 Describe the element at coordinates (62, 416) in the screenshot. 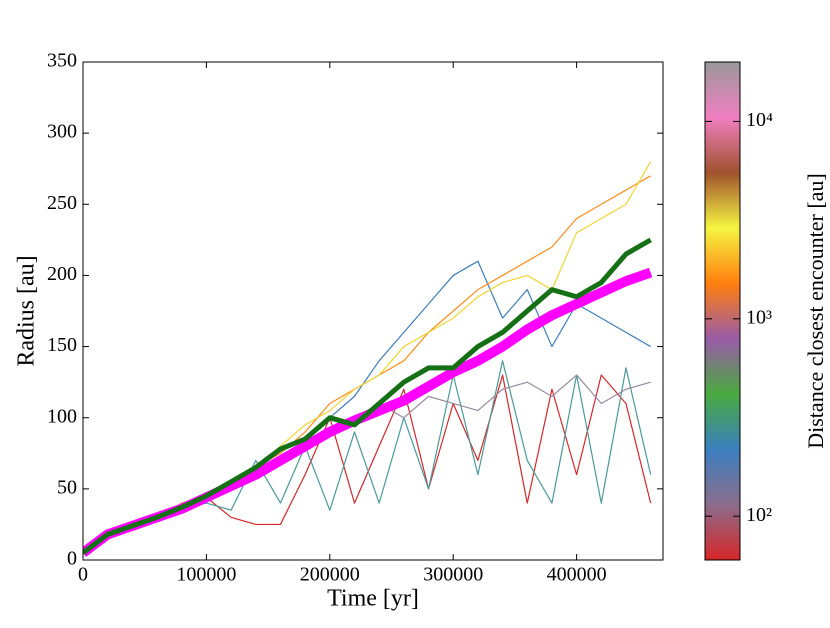

I see `y-tick-label: 100` at that location.